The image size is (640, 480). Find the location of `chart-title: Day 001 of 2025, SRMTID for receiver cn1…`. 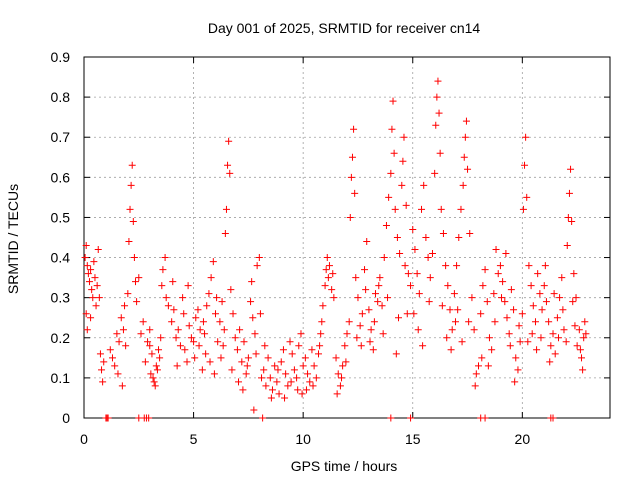

chart-title: Day 001 of 2025, SRMTID for receiver cn1… is located at coordinates (344, 28).